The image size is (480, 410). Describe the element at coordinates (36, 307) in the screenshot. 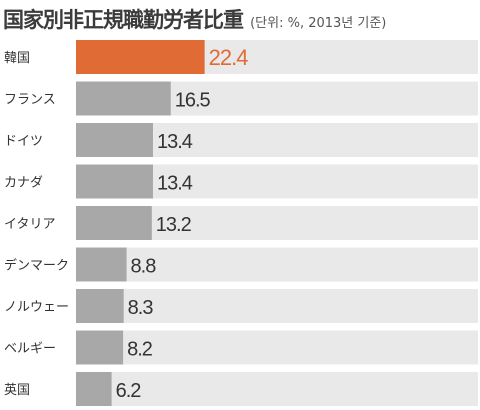

I see `category-label: ノルウェー` at that location.